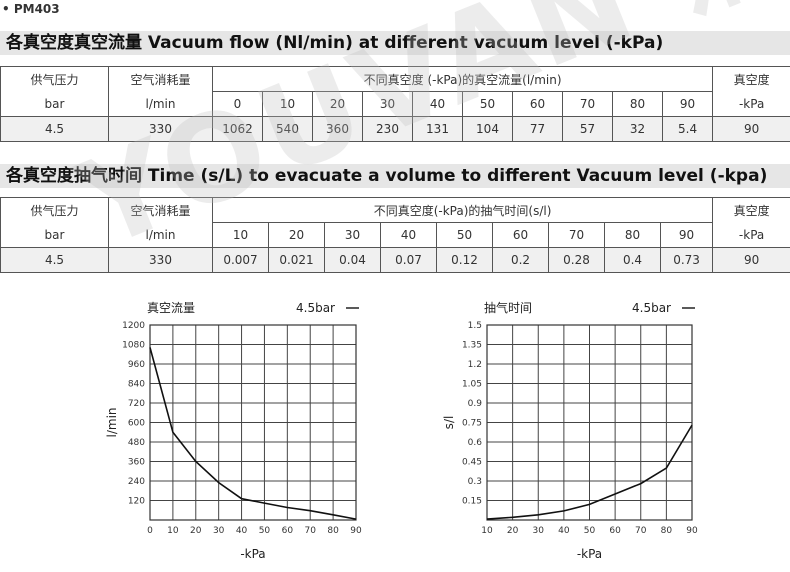 The width and height of the screenshot is (790, 572). What do you see at coordinates (475, 365) in the screenshot?
I see `time-y-tick-label: 1.2` at bounding box center [475, 365].